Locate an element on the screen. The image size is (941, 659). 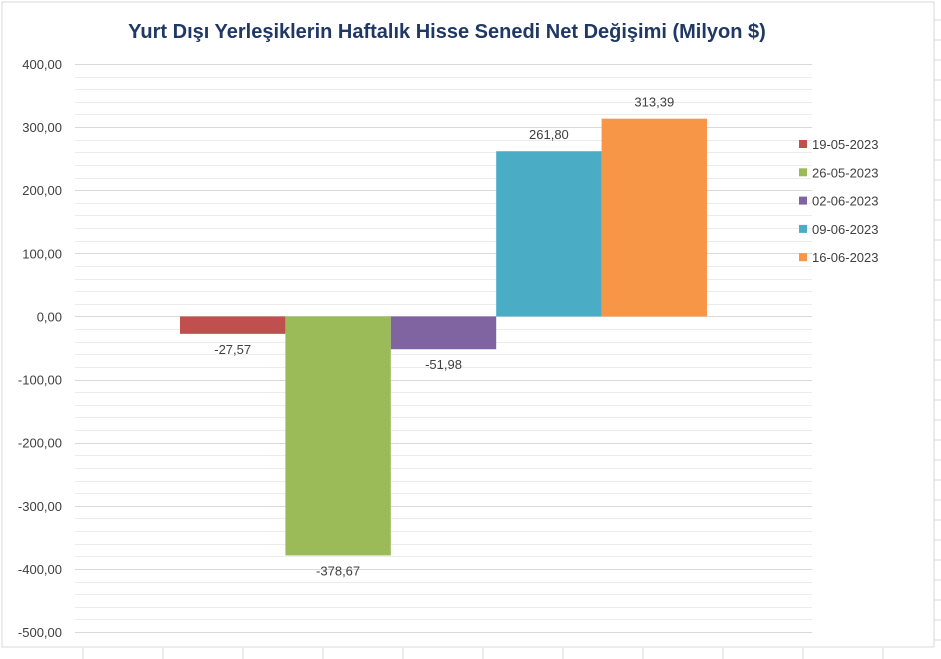
legend-swatch-02-06-2023 is located at coordinates (803, 200).